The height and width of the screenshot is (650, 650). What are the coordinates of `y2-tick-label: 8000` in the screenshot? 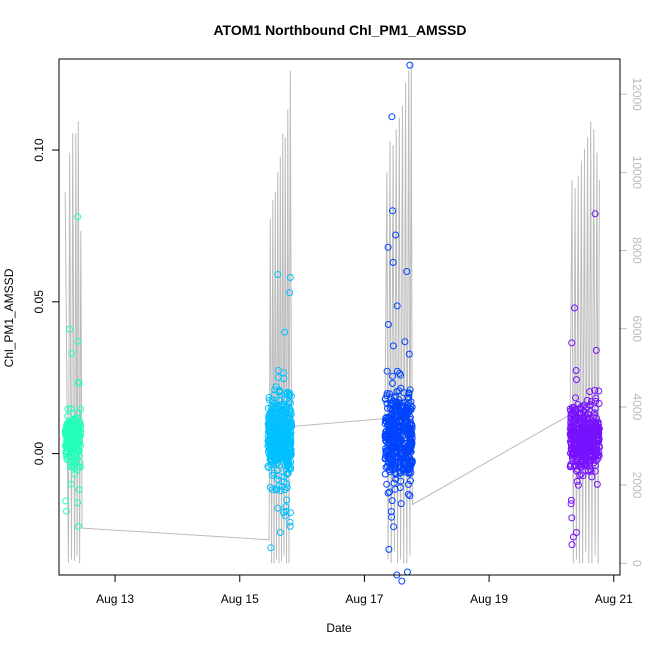 It's located at (637, 250).